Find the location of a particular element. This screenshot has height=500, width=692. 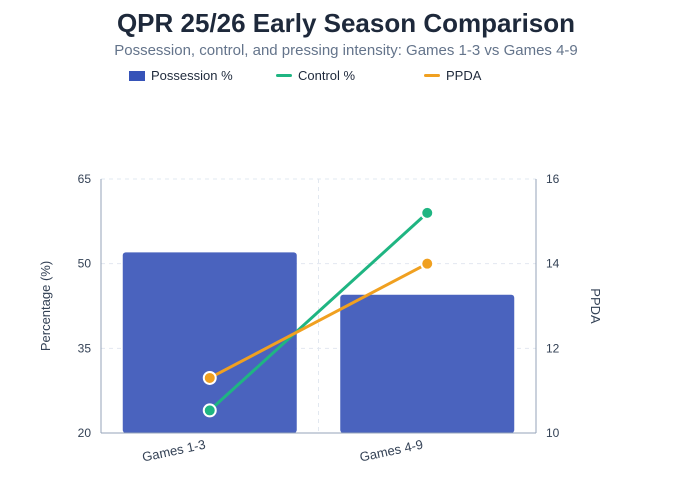

y-tick-label: 50 is located at coordinates (85, 264).